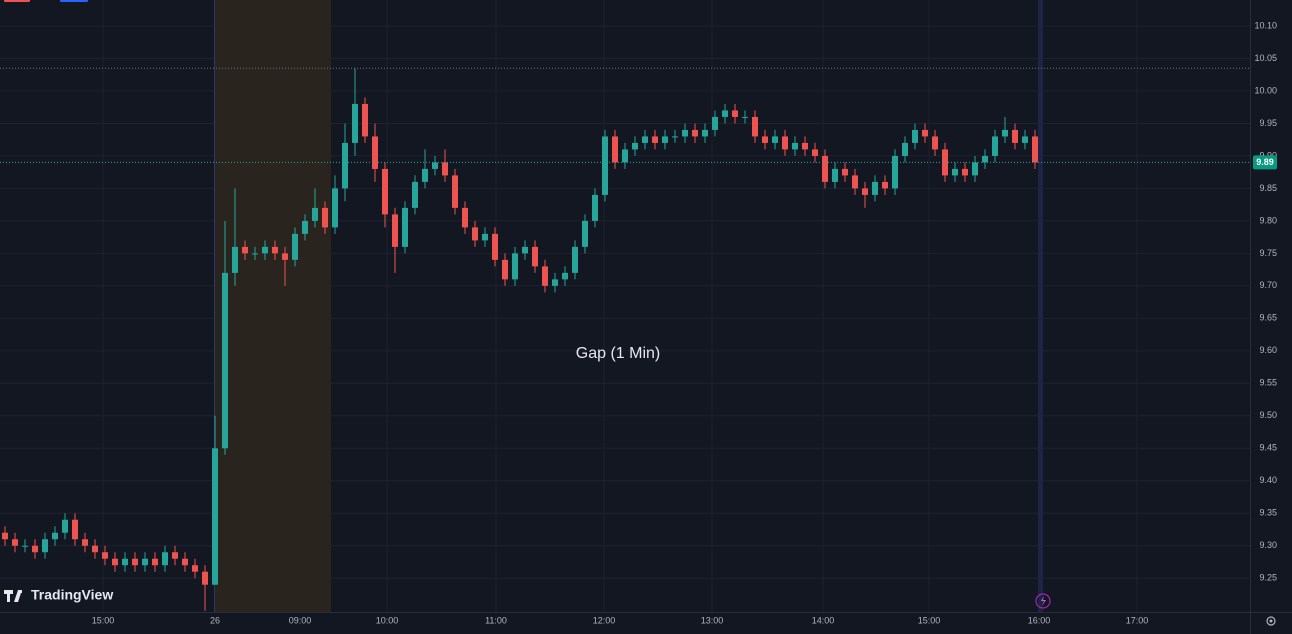  I want to click on y-tick-label: 9.35, so click(1268, 513).